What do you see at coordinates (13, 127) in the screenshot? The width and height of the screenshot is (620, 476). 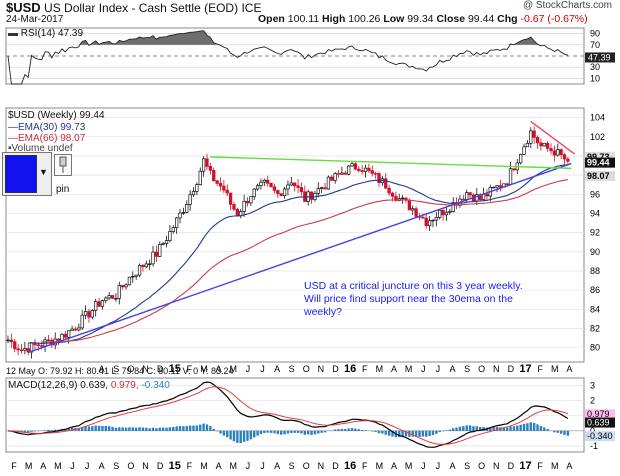 I see `ema30-legend-icon: —` at bounding box center [13, 127].